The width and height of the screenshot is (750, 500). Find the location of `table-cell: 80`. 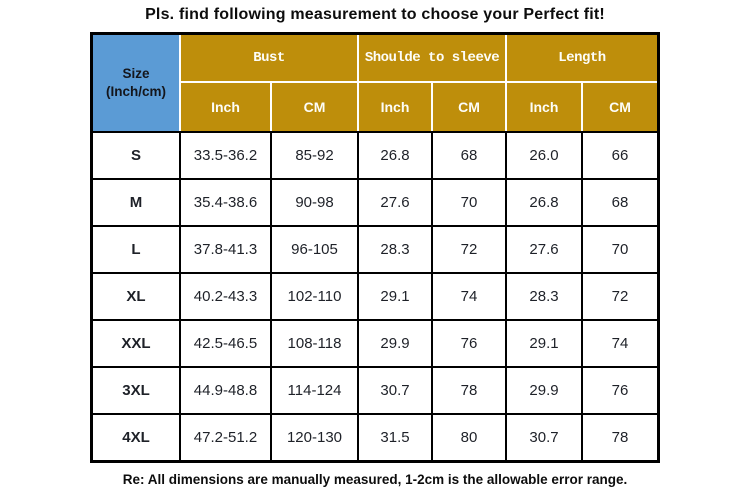

table-cell: 80 is located at coordinates (469, 437).